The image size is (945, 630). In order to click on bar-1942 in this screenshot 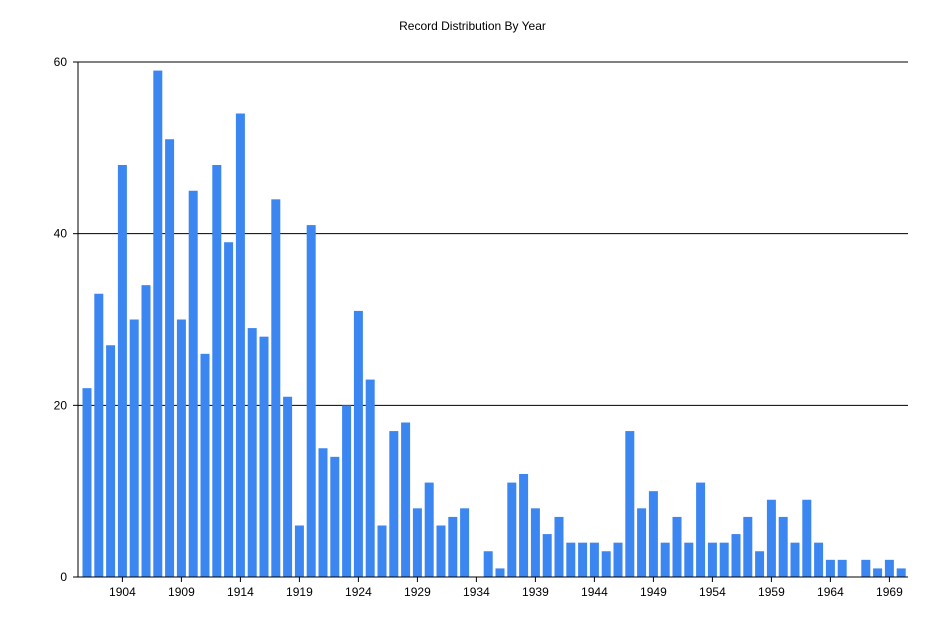, I will do `click(571, 559)`.